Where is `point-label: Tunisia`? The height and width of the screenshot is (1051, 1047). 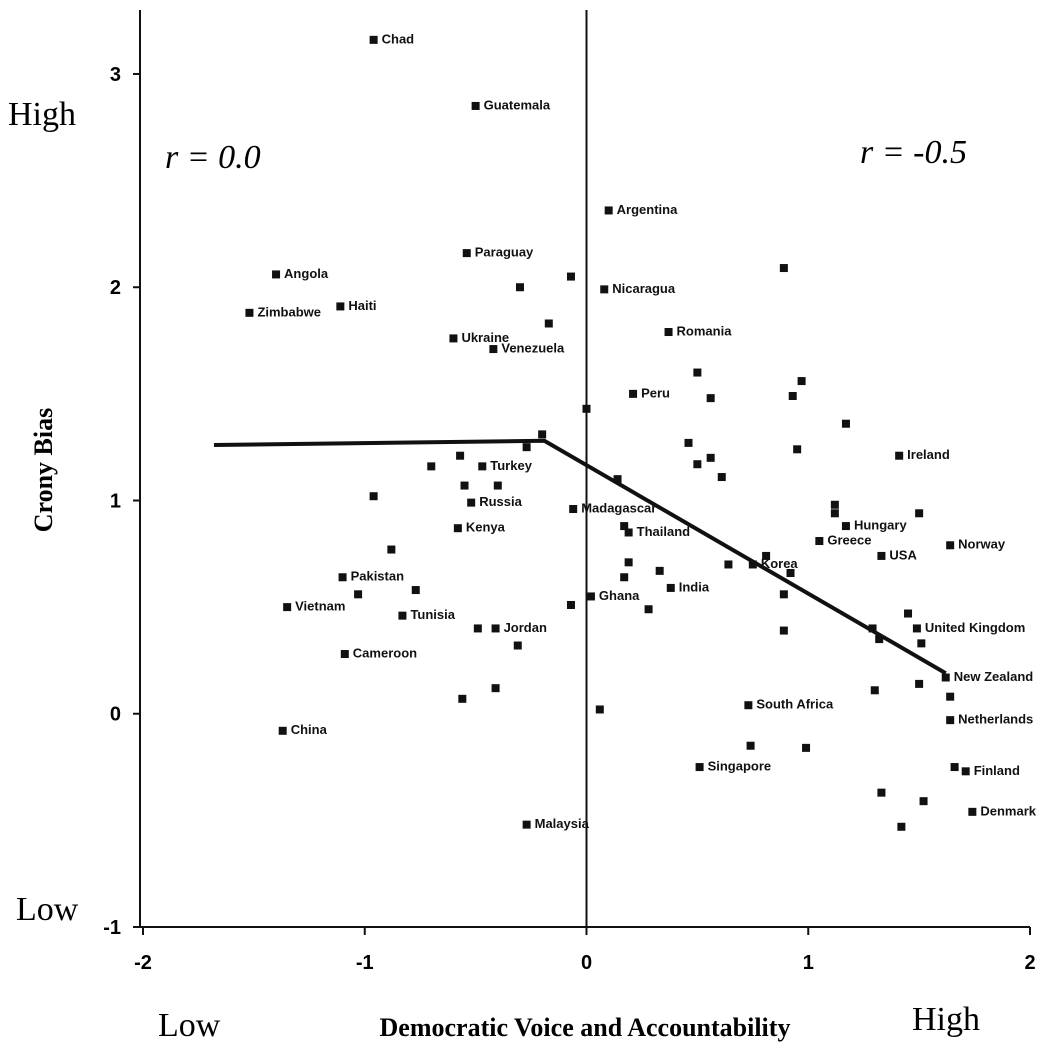
point-label: Tunisia is located at coordinates (432, 614).